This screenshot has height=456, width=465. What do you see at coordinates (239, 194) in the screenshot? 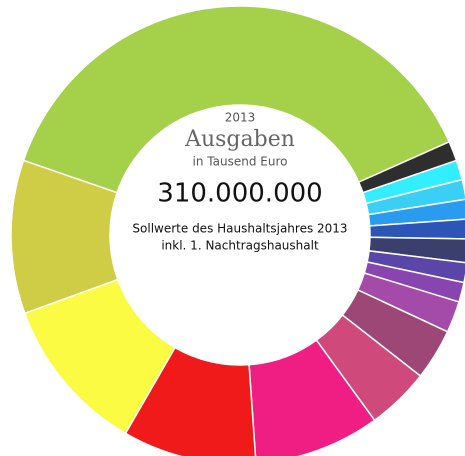
I see `total: 310.000.000` at bounding box center [239, 194].